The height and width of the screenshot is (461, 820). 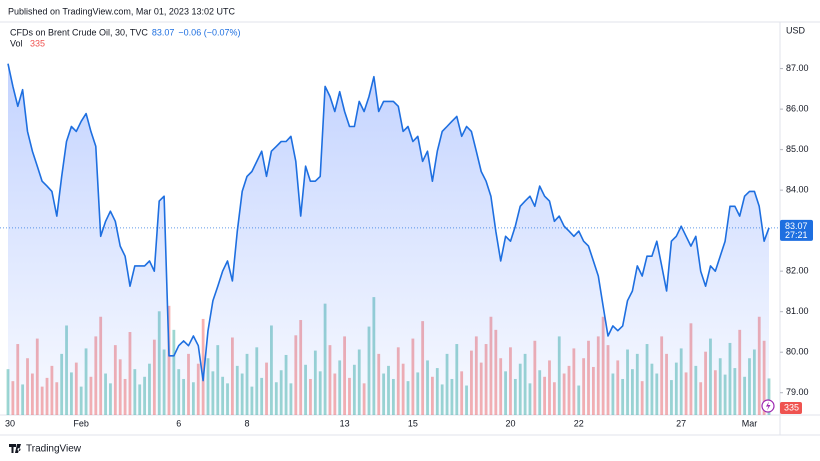 I want to click on volume-tag, so click(x=791, y=408).